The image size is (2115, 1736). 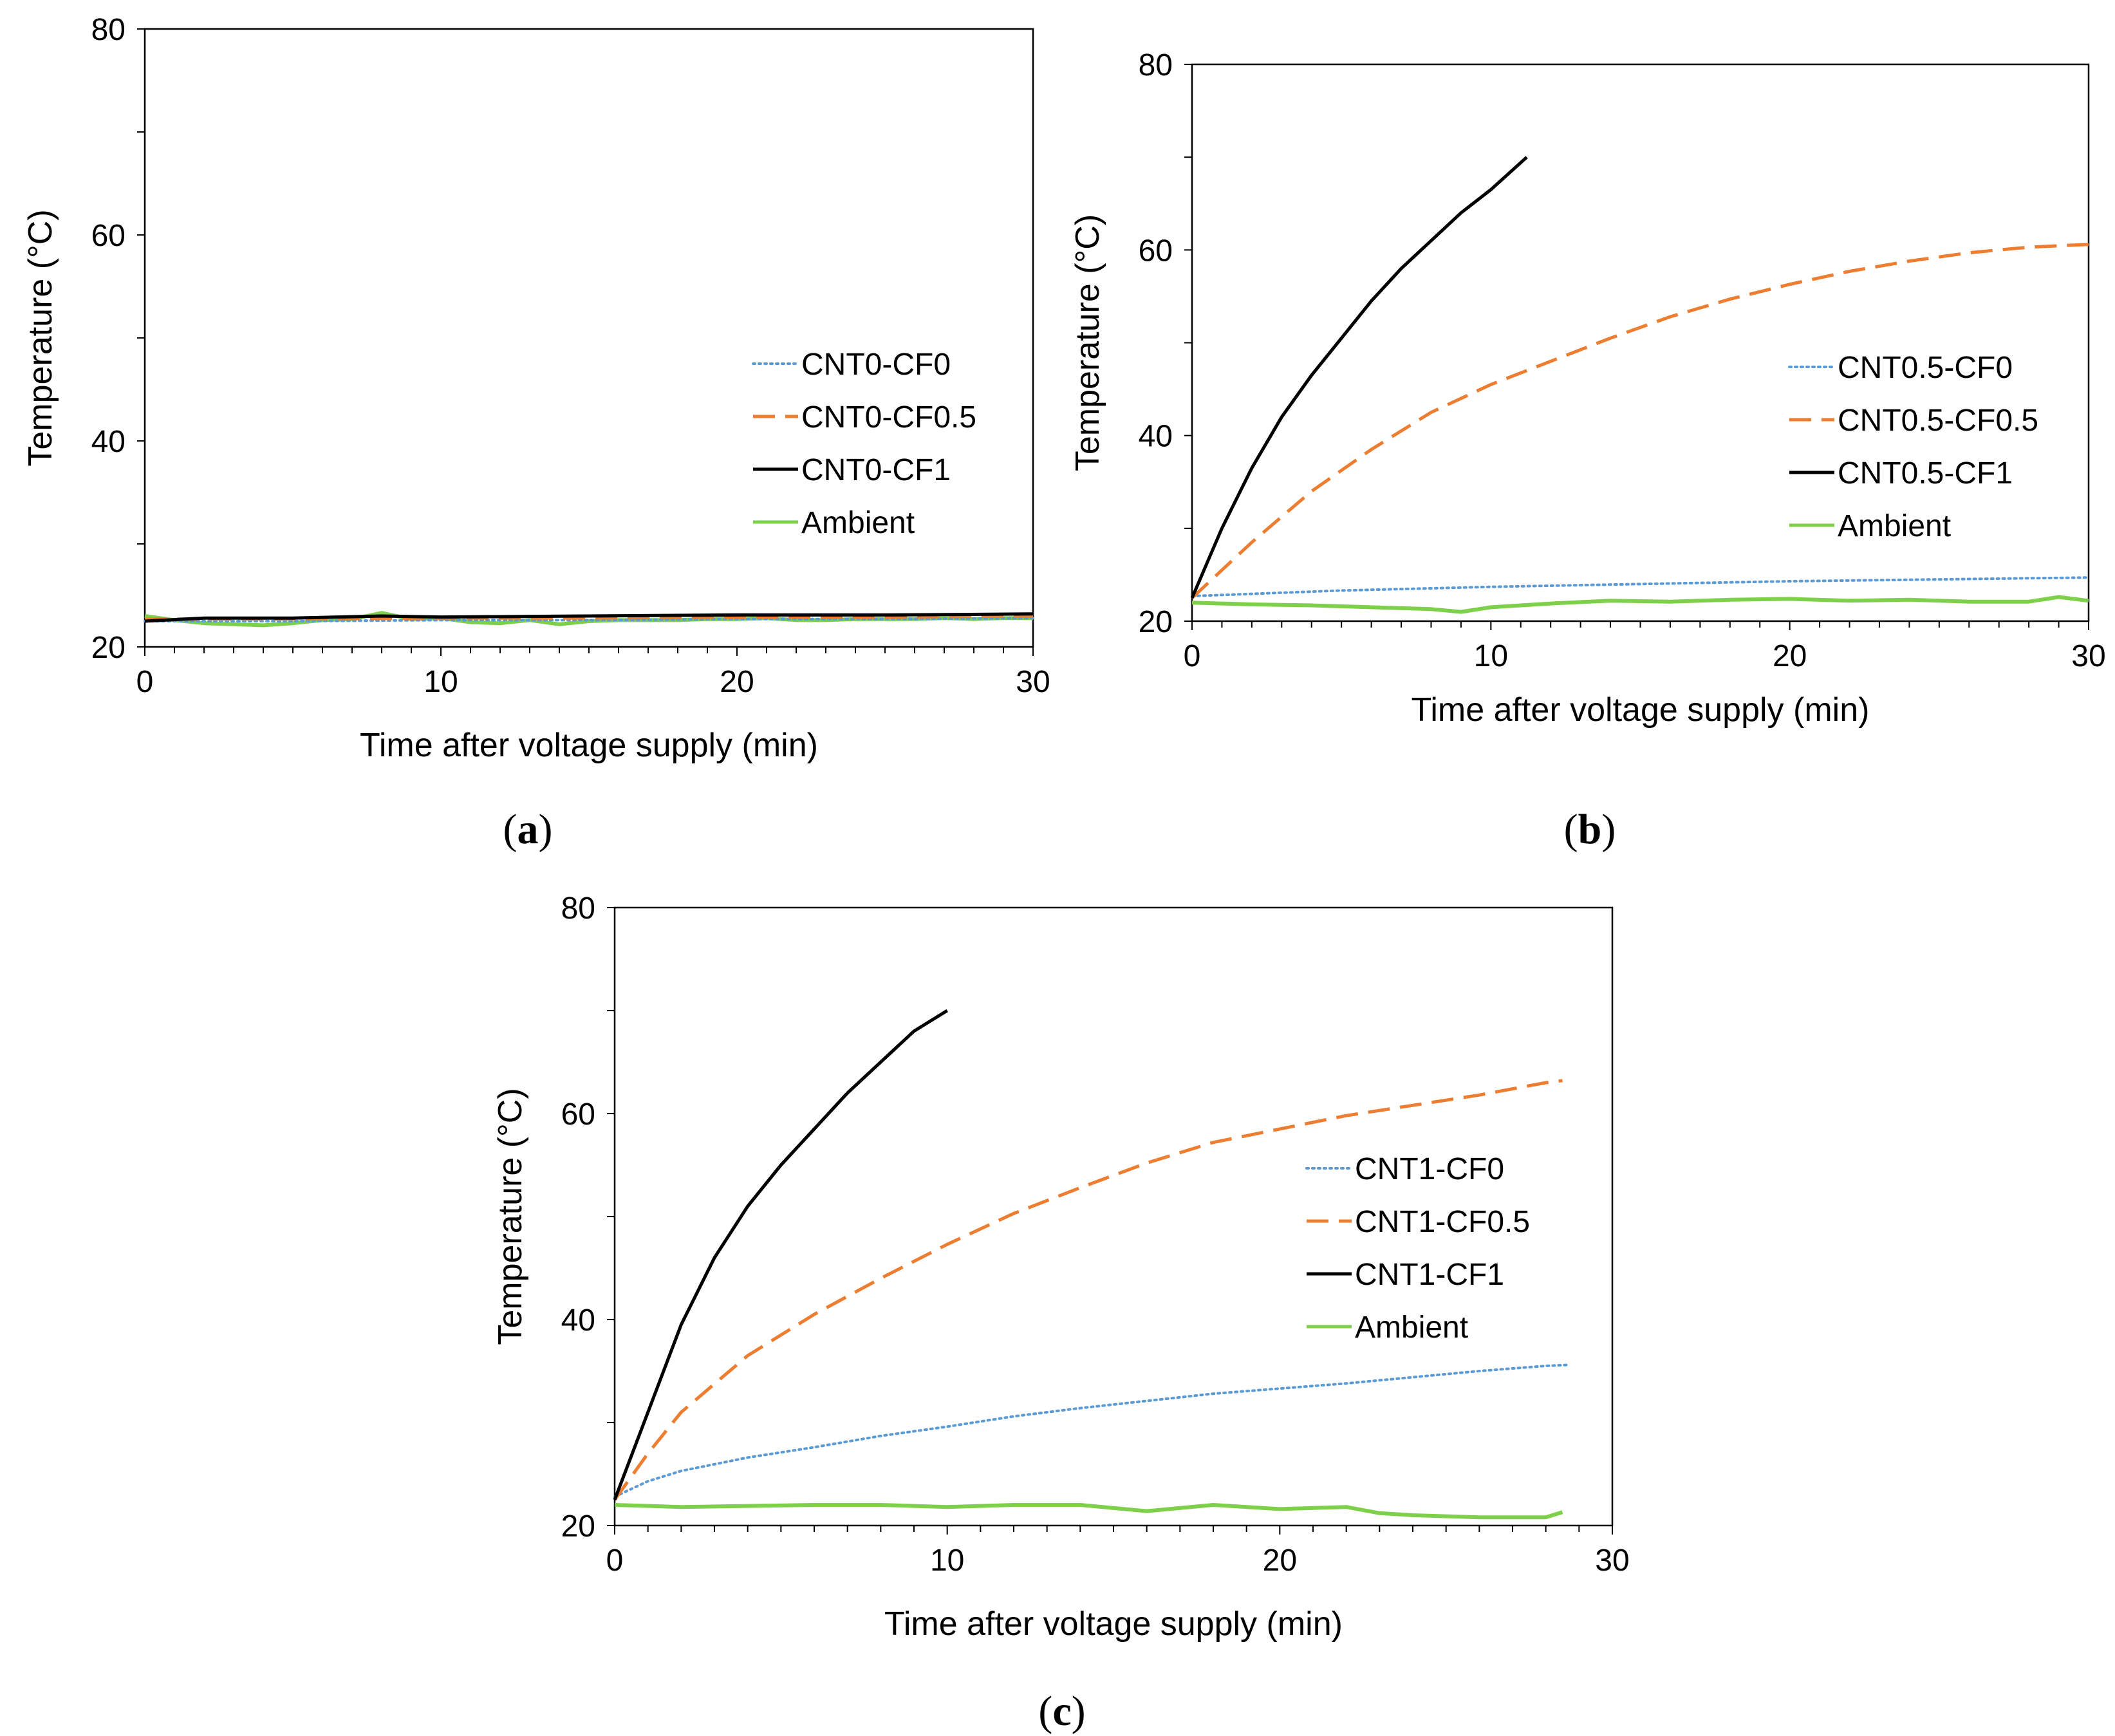 What do you see at coordinates (1641, 587) in the screenshot?
I see `series-line-cnt0-5-cf0` at bounding box center [1641, 587].